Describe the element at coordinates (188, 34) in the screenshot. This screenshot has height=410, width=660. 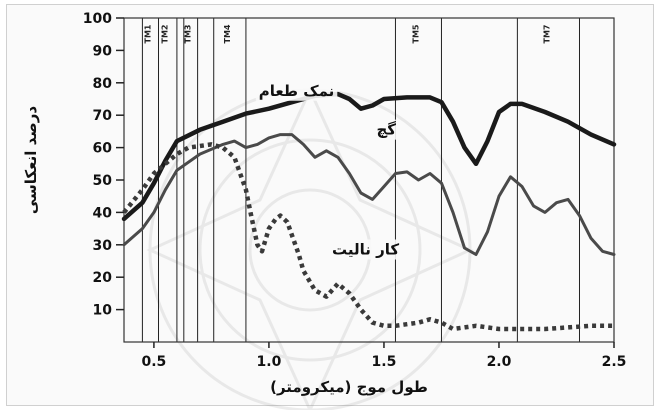
I see `band-label-tm3: TM3` at that location.